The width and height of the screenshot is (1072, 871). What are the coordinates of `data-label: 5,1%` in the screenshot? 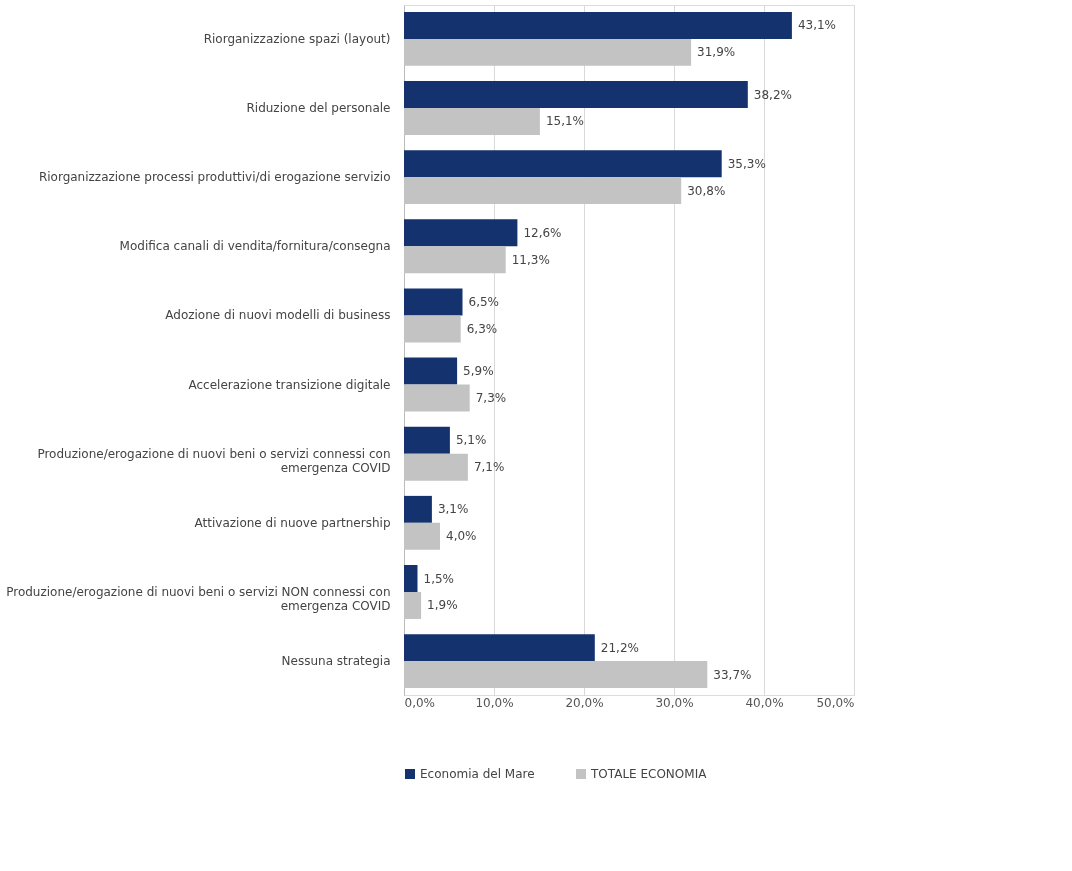 It's located at (471, 440).